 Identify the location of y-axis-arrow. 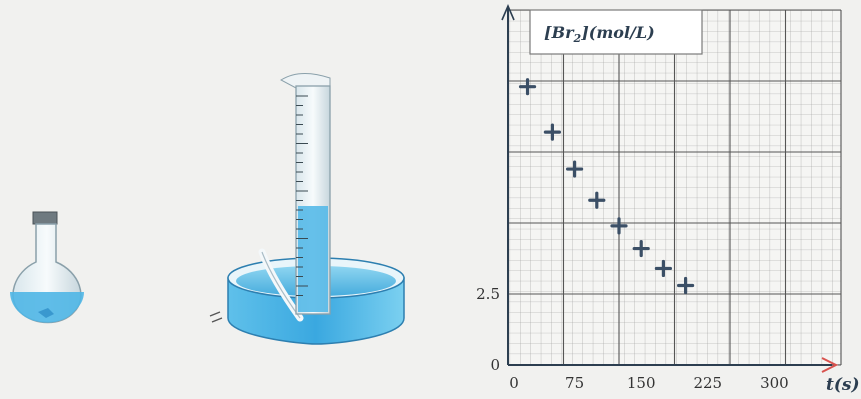
(508, 12).